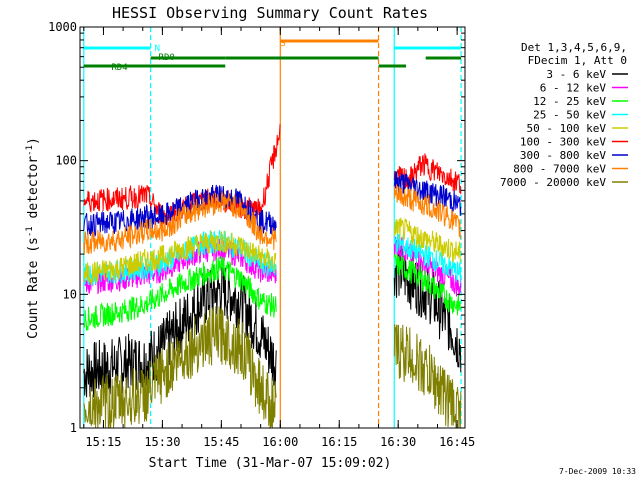 Image resolution: width=640 pixels, height=480 pixels. I want to click on legend-header: Det 1,3,4,5,6,9,, so click(574, 47).